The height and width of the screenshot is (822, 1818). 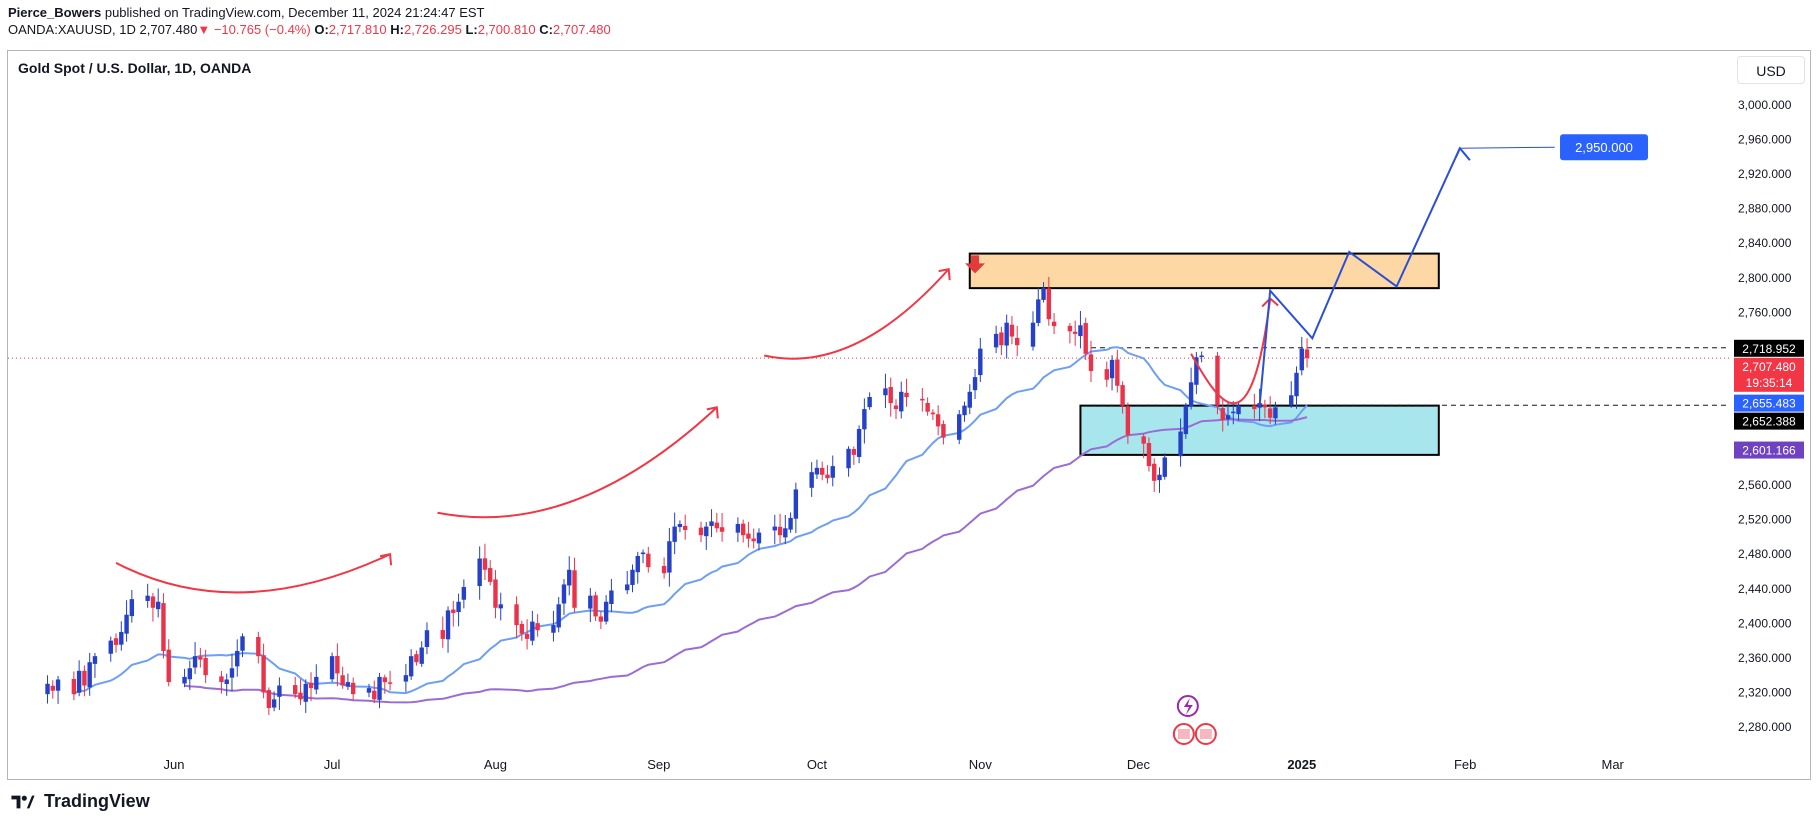 What do you see at coordinates (1765, 209) in the screenshot?
I see `y-tick-label: 2,880.000` at bounding box center [1765, 209].